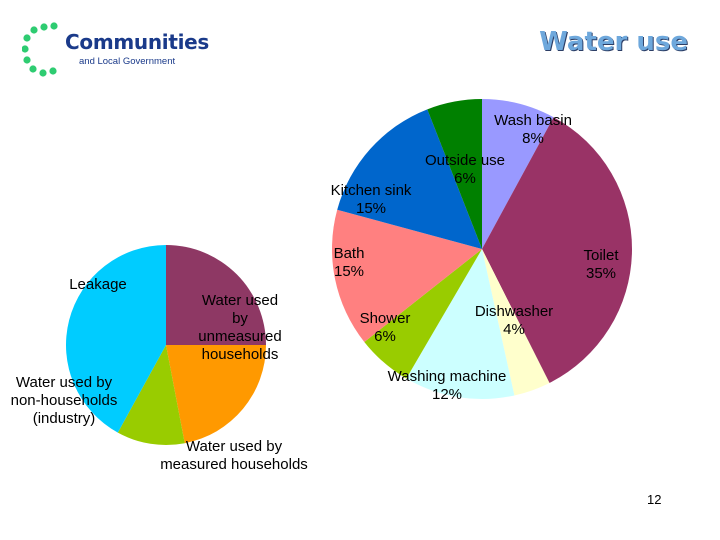 The height and width of the screenshot is (540, 720). What do you see at coordinates (601, 264) in the screenshot?
I see `slice-label-toilet: Toilet 35%` at bounding box center [601, 264].